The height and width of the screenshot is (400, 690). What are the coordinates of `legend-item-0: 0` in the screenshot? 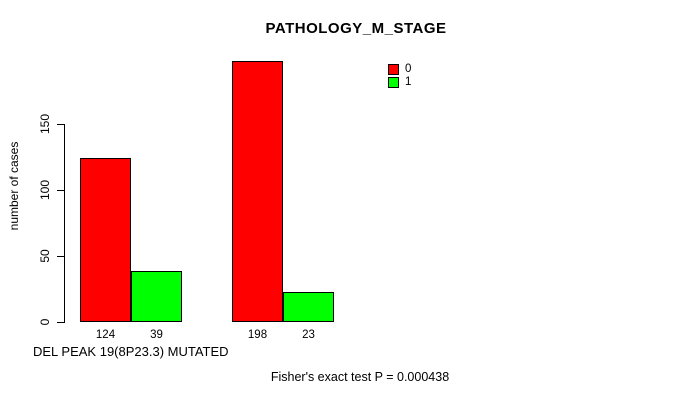 It's located at (399, 69).